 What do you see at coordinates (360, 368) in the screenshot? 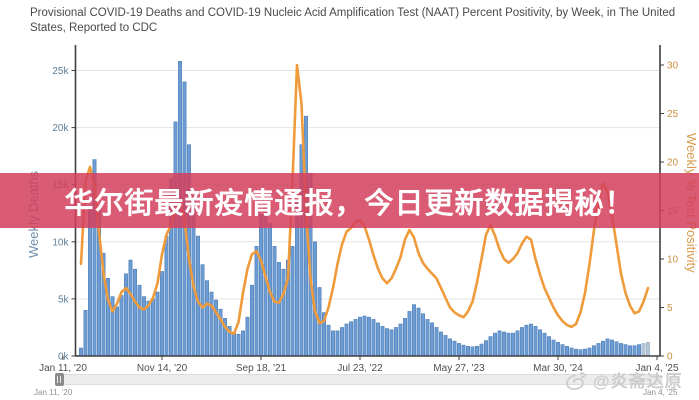
I see `x-tick-label: Jul 23, '22` at bounding box center [360, 368].